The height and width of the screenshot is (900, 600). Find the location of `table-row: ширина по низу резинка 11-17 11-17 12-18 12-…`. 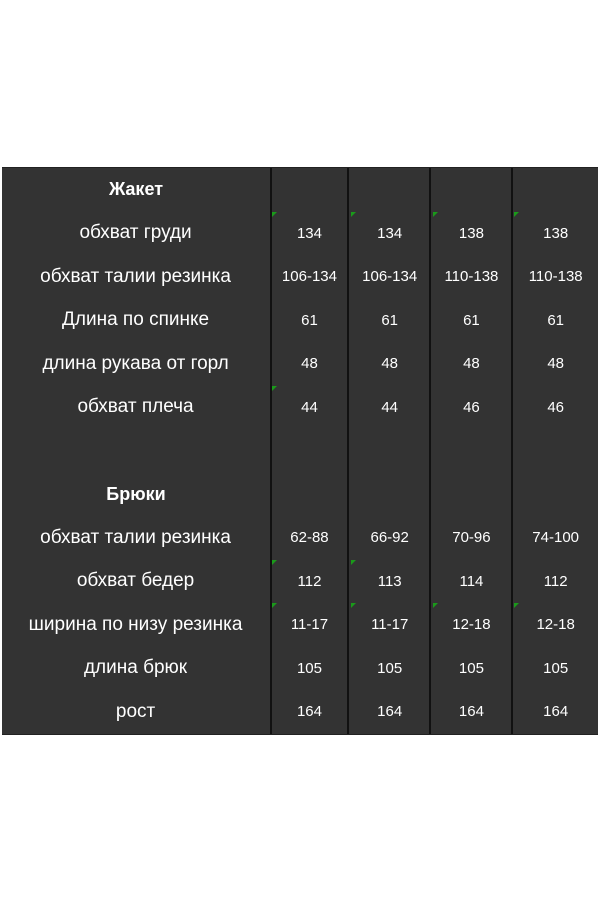

table-row: ширина по низу резинка 11-17 11-17 12-18 12-… is located at coordinates (300, 625).